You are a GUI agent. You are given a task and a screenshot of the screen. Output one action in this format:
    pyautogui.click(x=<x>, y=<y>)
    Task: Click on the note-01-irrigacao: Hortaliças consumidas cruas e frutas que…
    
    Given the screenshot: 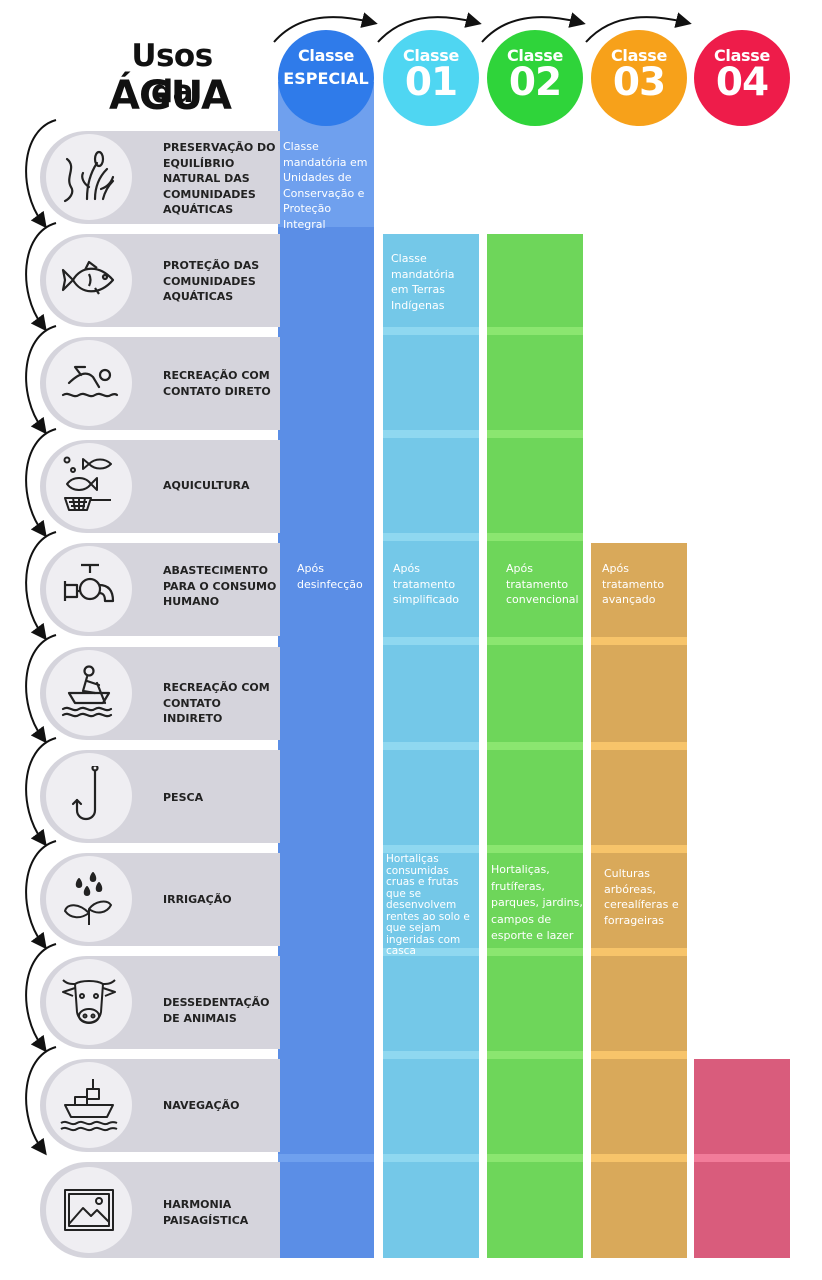 What is the action you would take?
    pyautogui.click(x=428, y=905)
    